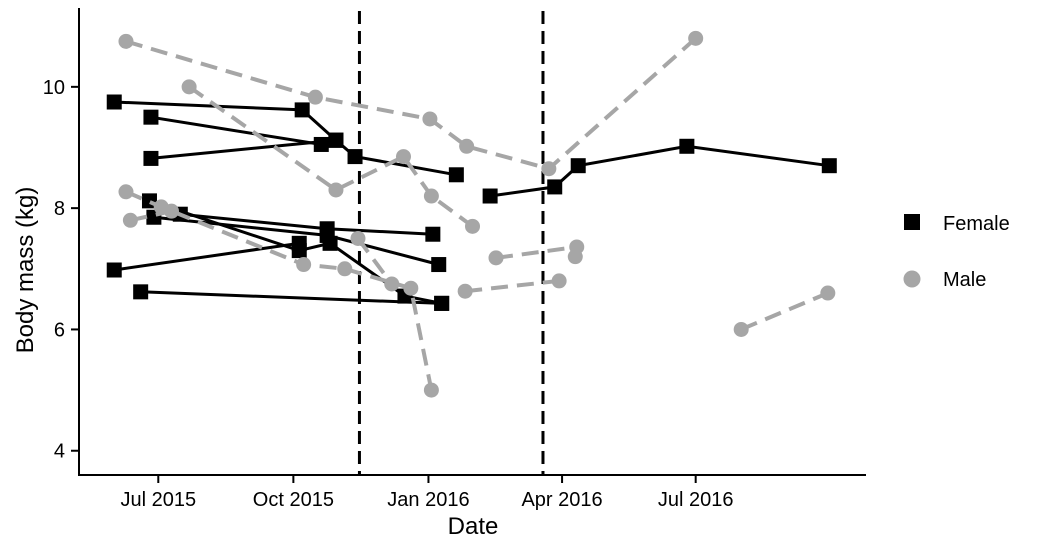 Image resolution: width=1049 pixels, height=546 pixels. Describe the element at coordinates (158, 500) in the screenshot. I see `x-tick-label: Jul 2015` at that location.